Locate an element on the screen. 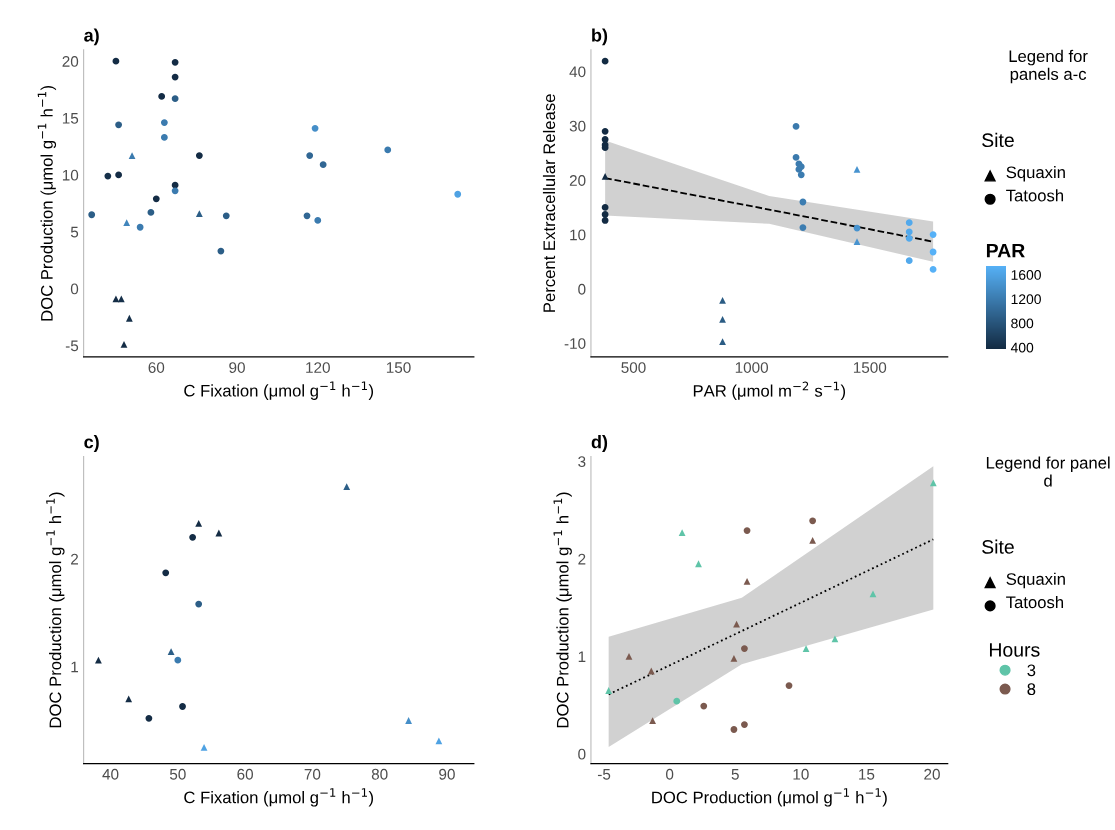  y-tick-label: 2 is located at coordinates (74, 559).